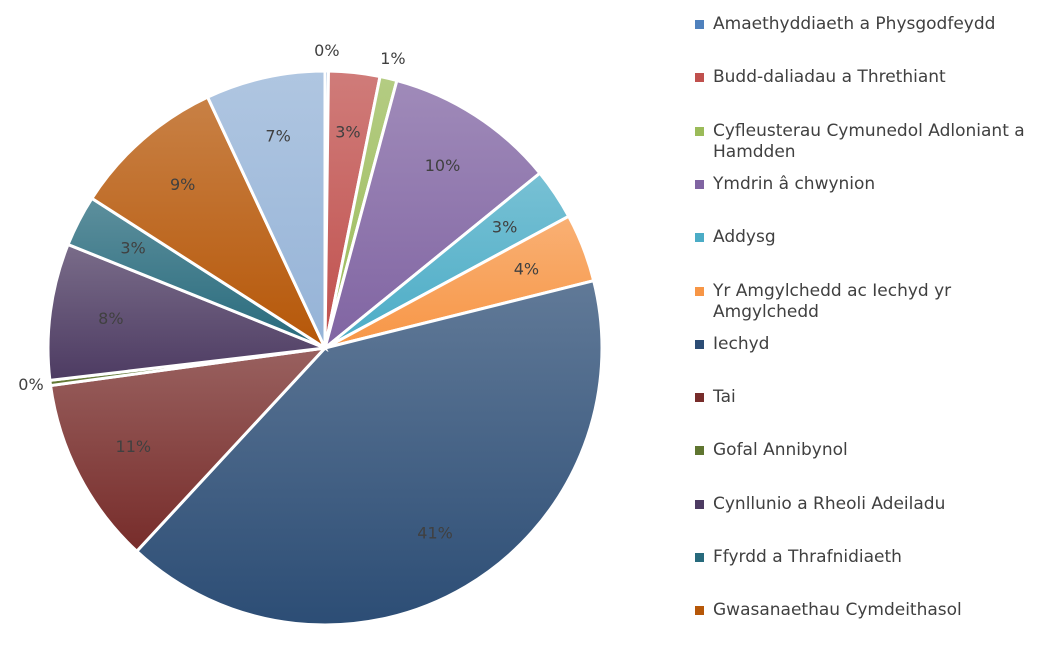 This screenshot has width=1054, height=655. I want to click on legend-label: Eraill Amrywiol, so click(776, 654).